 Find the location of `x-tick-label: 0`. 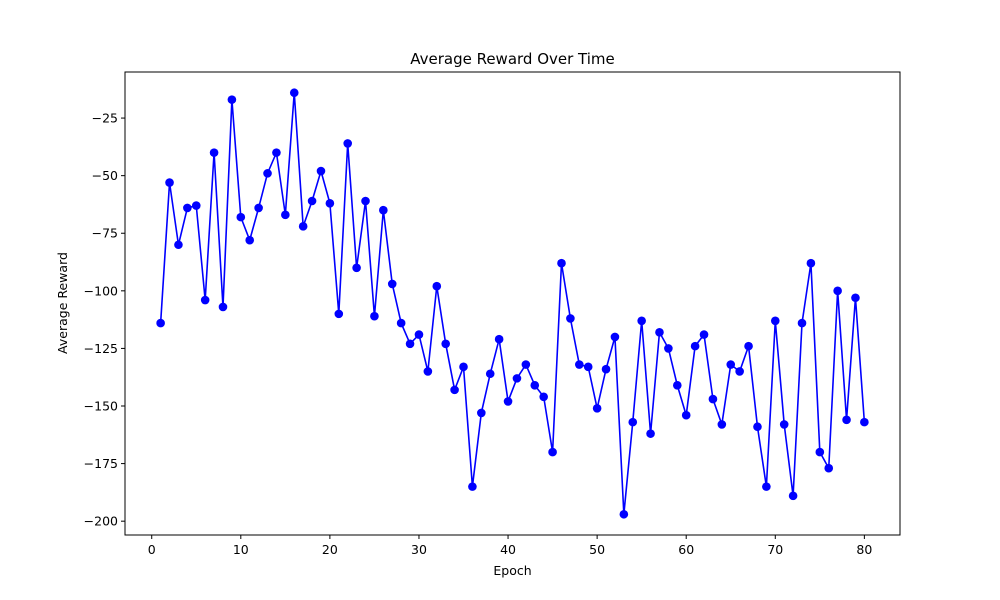

x-tick-label: 0 is located at coordinates (152, 549).